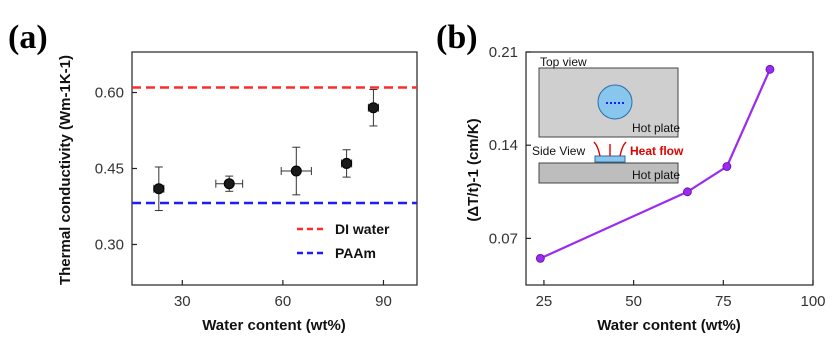 Image resolution: width=832 pixels, height=338 pixels. What do you see at coordinates (610, 149) in the screenshot?
I see `inset-heat-flow-arrows` at bounding box center [610, 149].